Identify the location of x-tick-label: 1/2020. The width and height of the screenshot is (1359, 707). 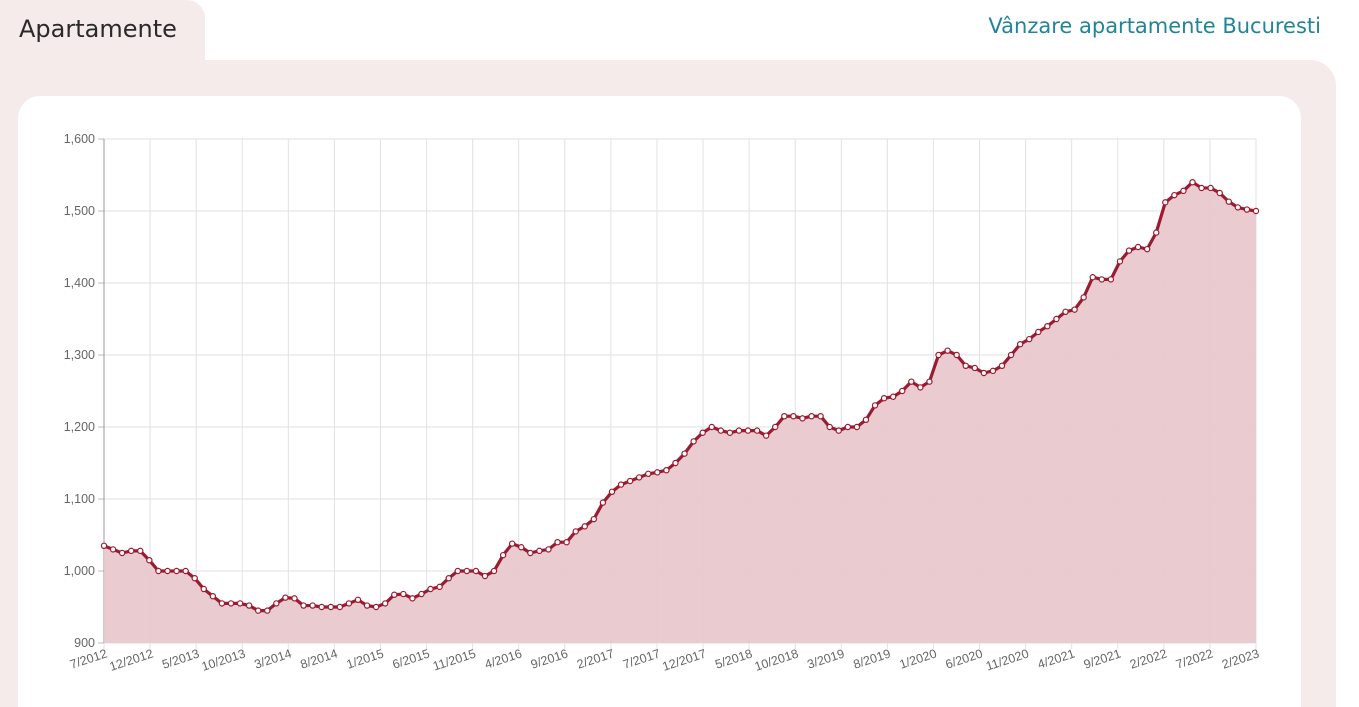
(918, 659).